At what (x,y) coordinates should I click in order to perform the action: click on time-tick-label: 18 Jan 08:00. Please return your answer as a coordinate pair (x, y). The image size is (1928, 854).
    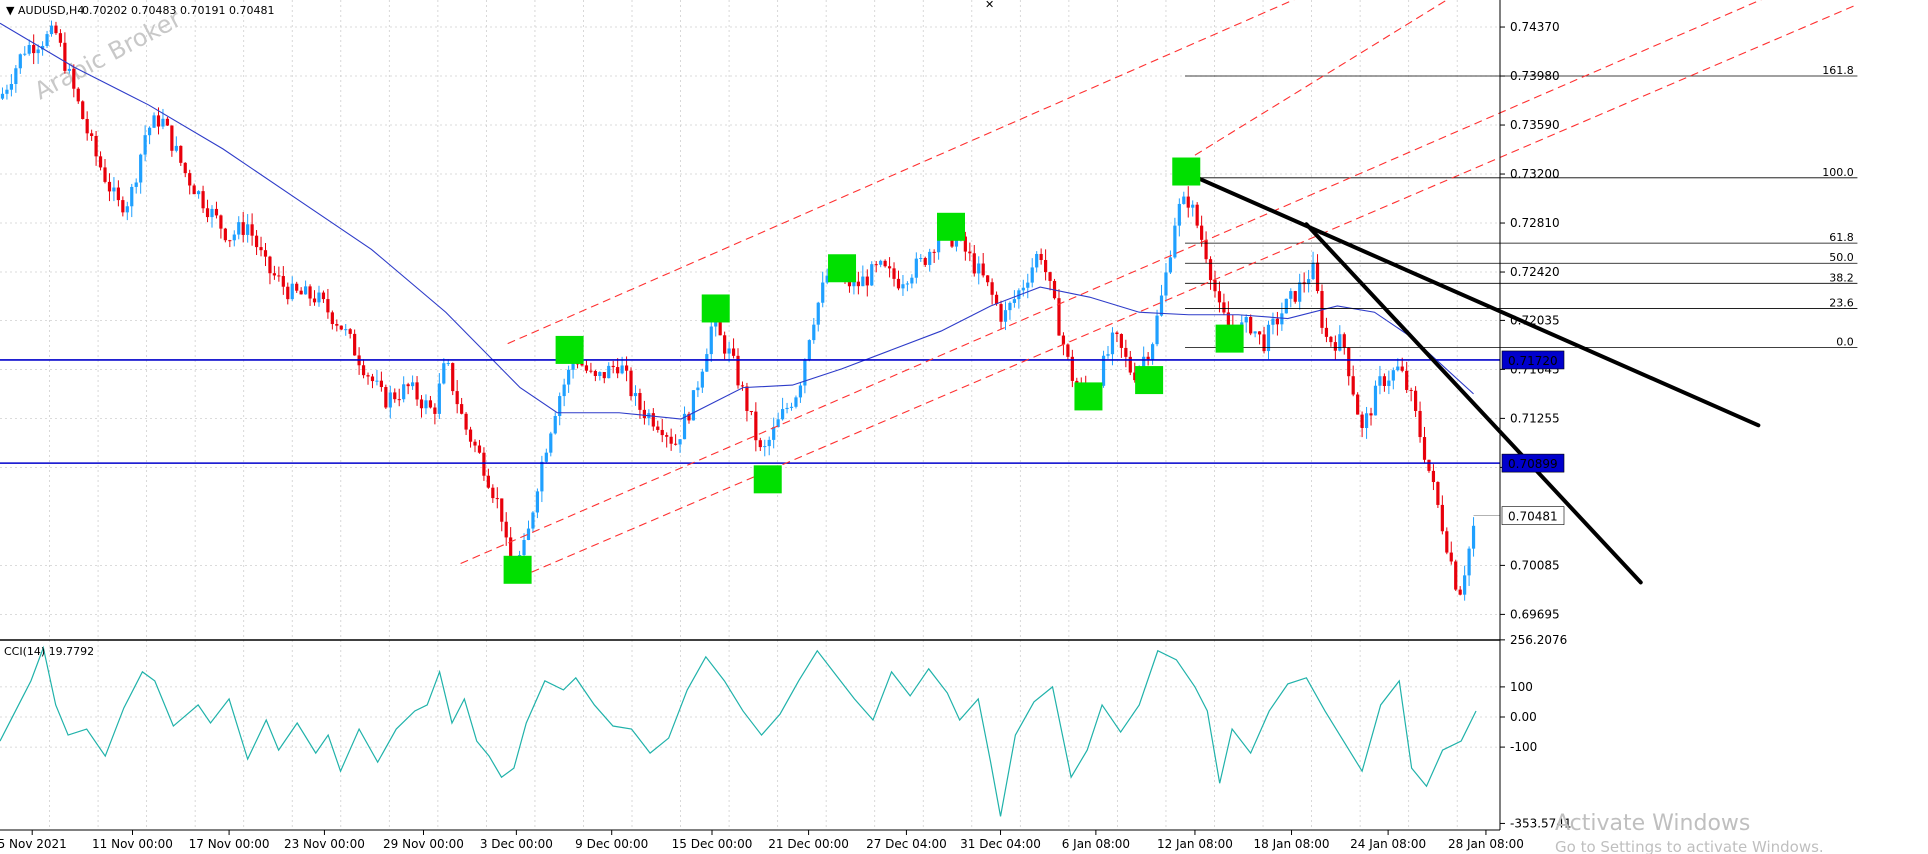
    Looking at the image, I should click on (1292, 844).